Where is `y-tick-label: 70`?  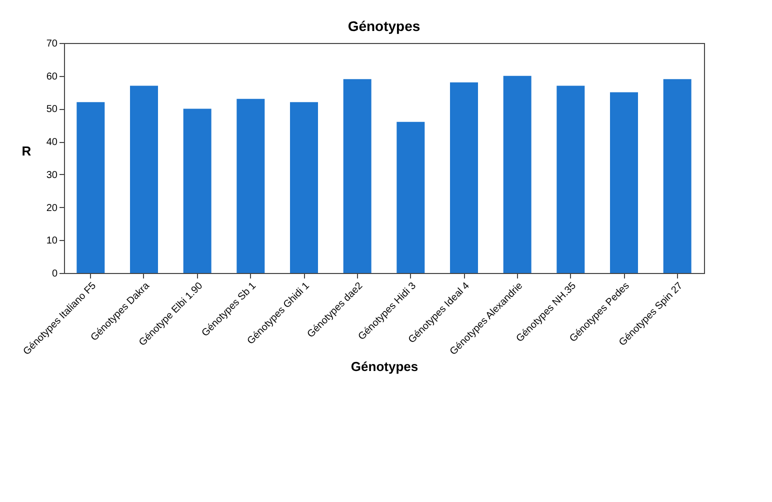
y-tick-label: 70 is located at coordinates (52, 44).